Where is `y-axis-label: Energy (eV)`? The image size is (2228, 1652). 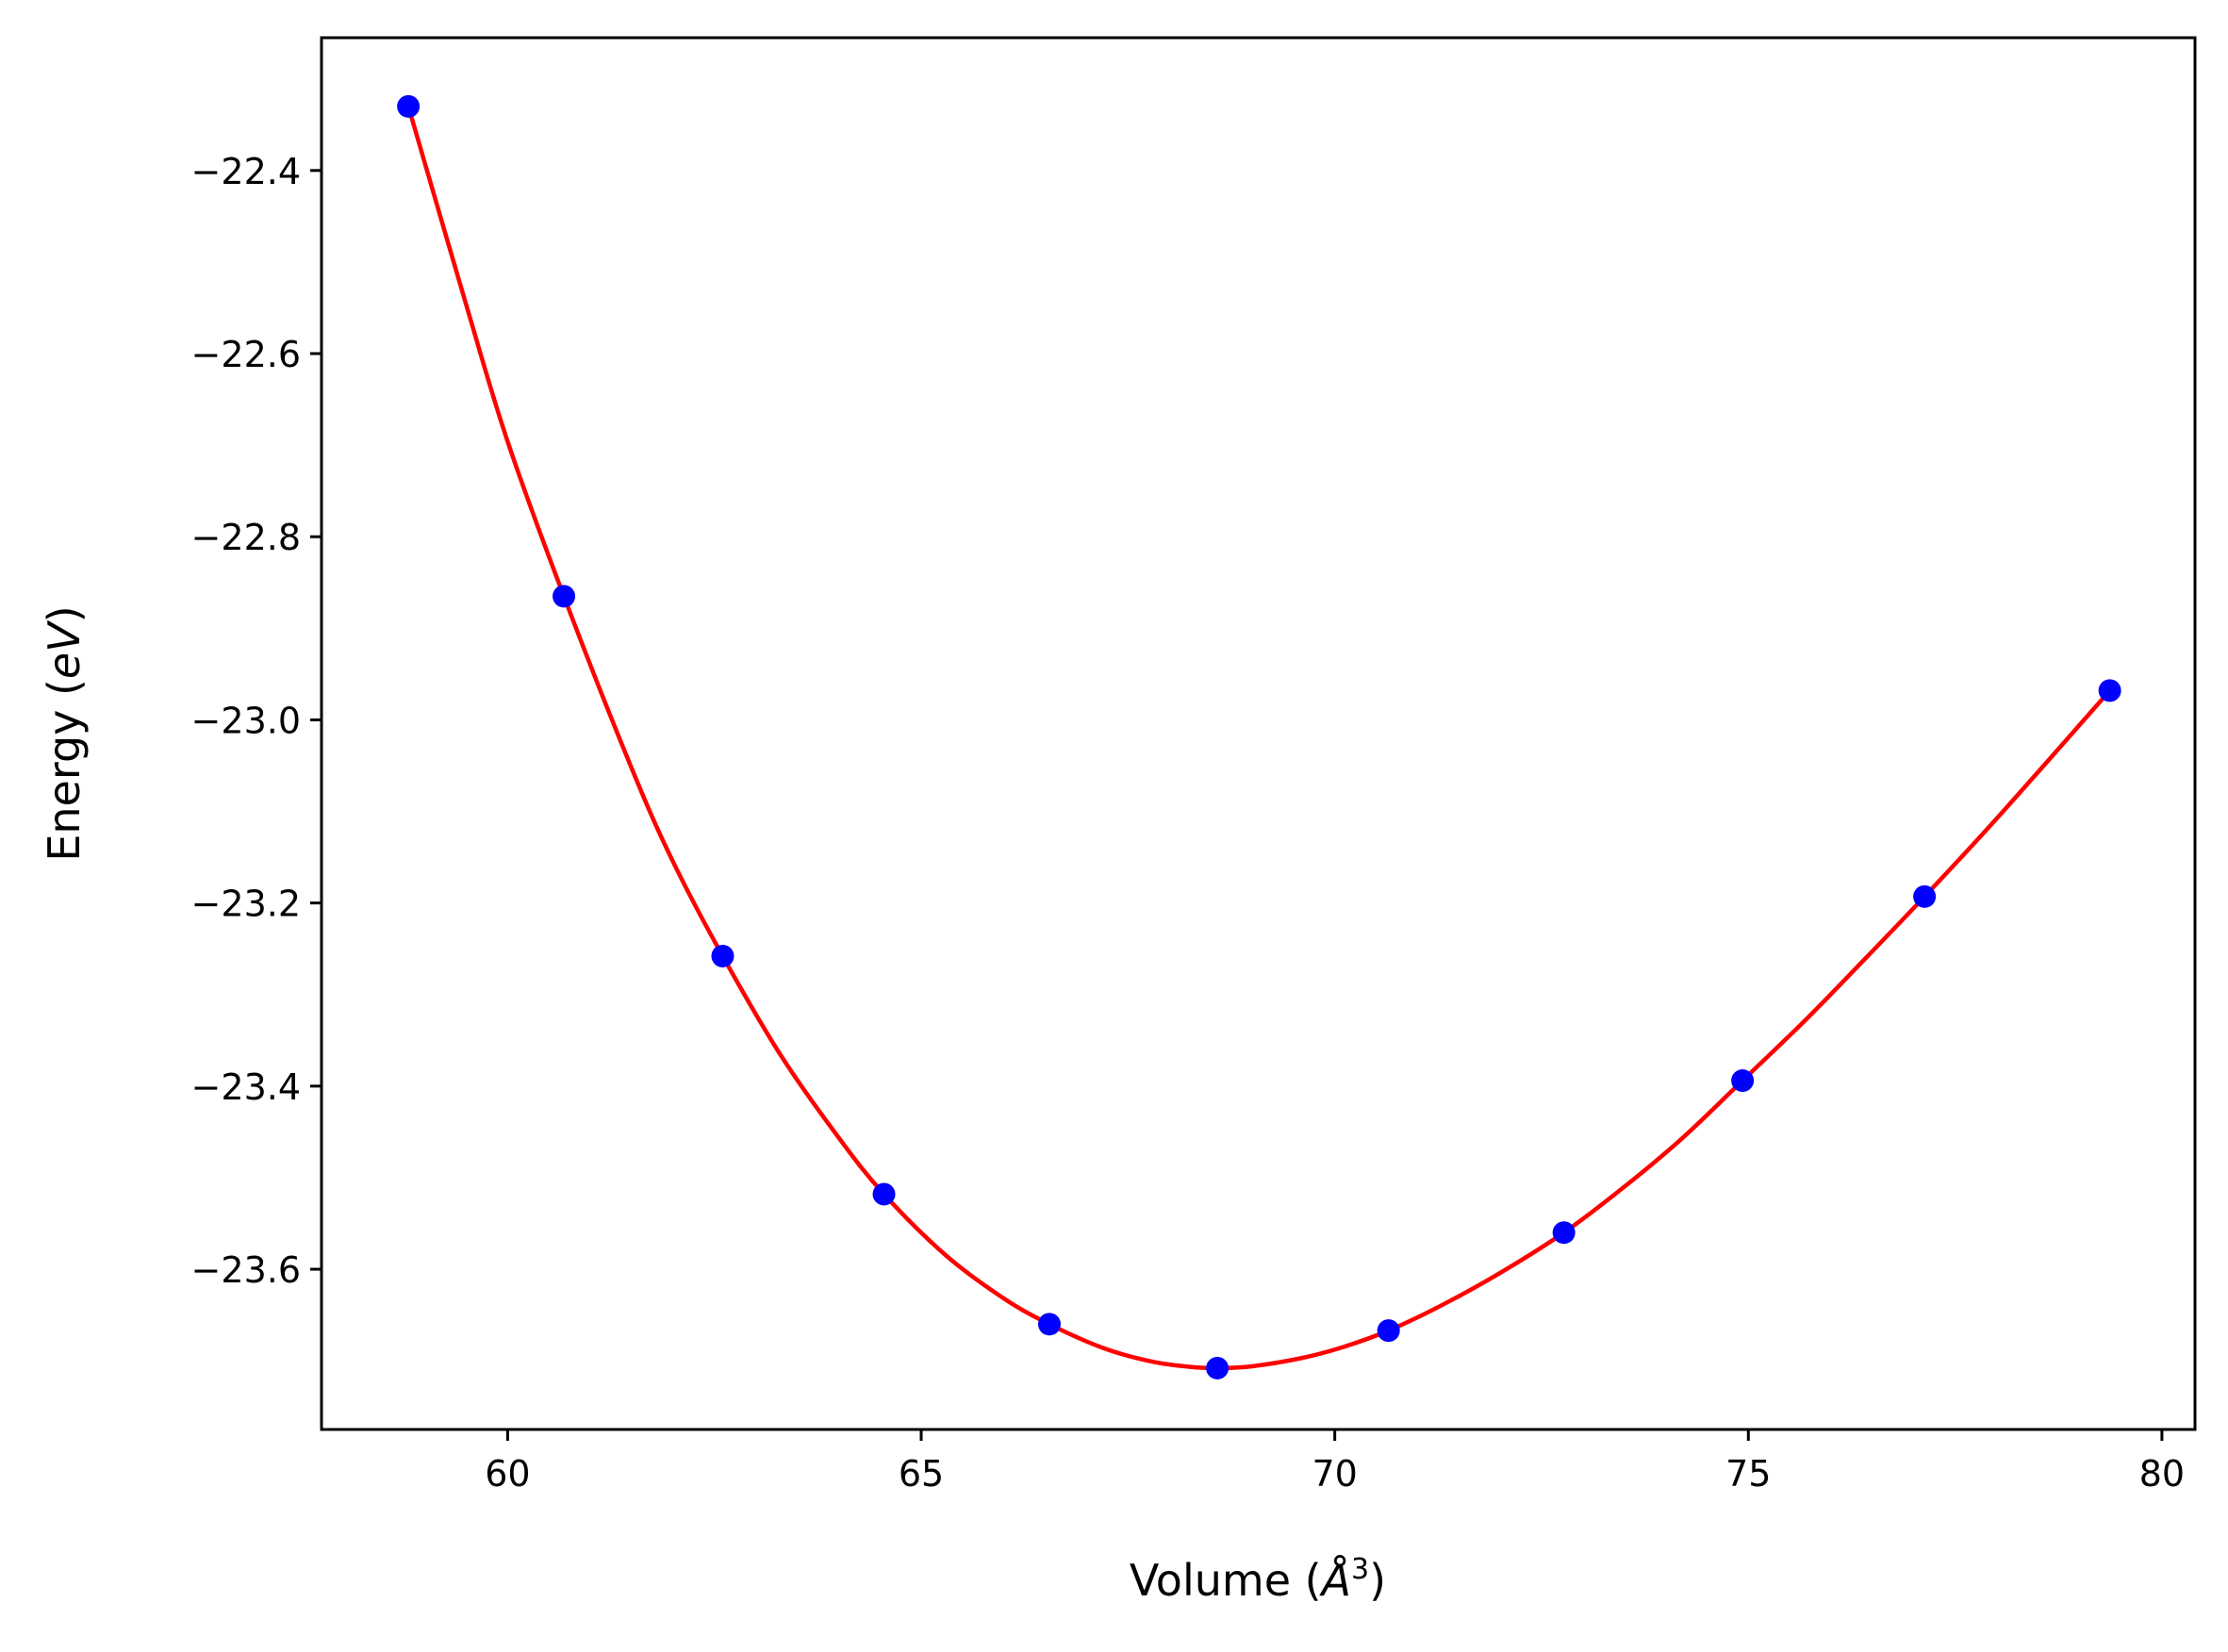 y-axis-label: Energy (eV) is located at coordinates (64, 733).